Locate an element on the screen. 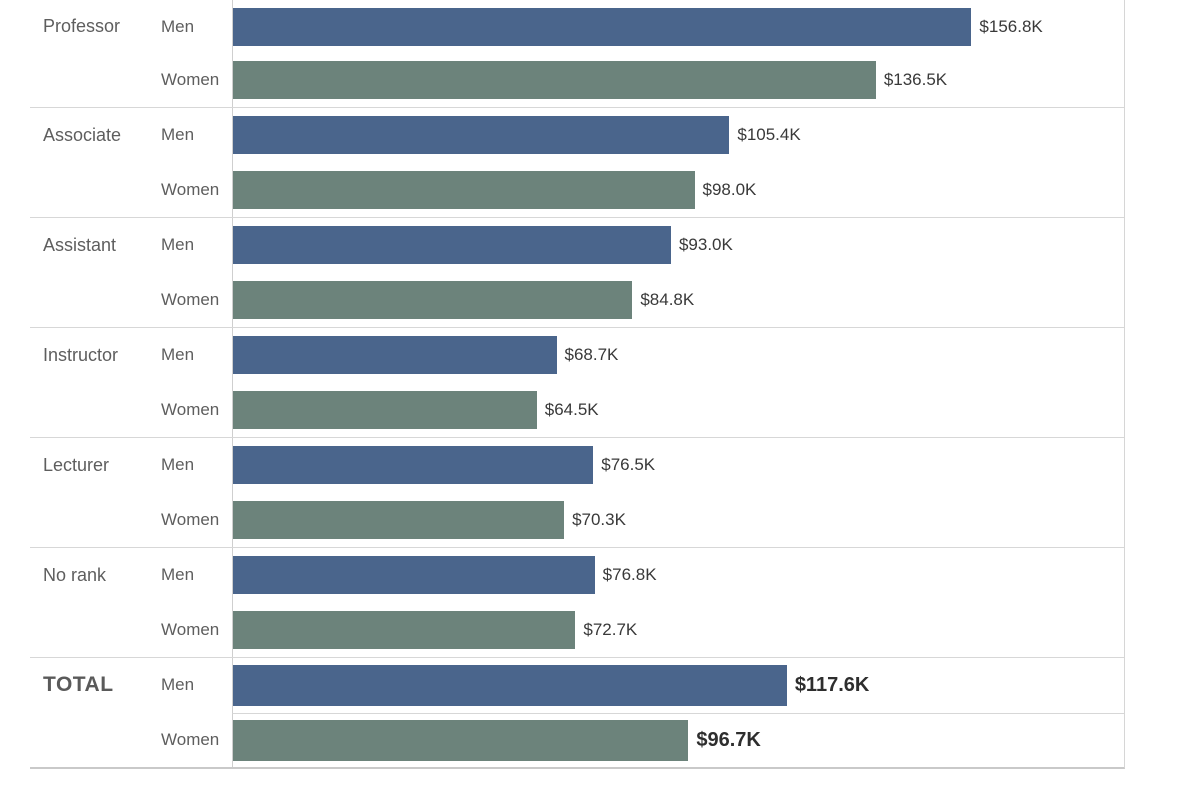 Image resolution: width=1200 pixels, height=802 pixels. rank-group: Professor Men $156.8K Women $136.5K is located at coordinates (577, 54).